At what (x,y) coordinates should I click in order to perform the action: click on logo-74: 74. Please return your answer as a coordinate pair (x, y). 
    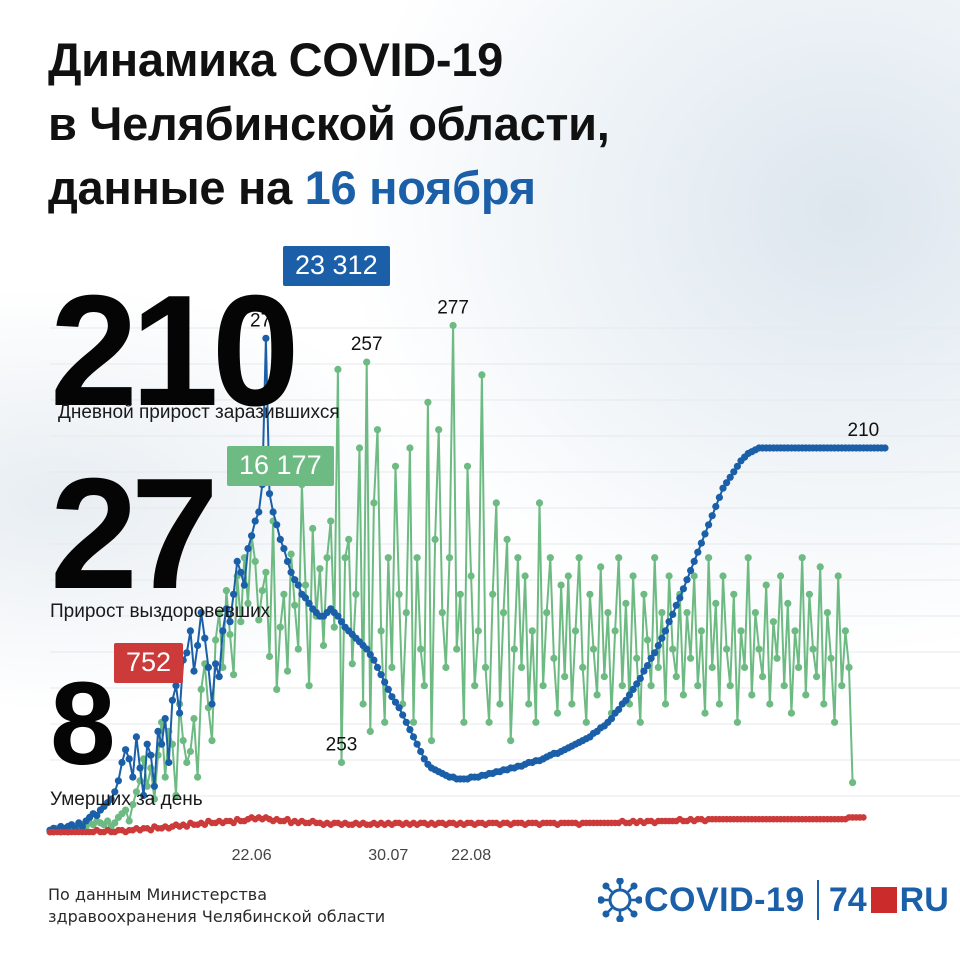
    Looking at the image, I should click on (847, 899).